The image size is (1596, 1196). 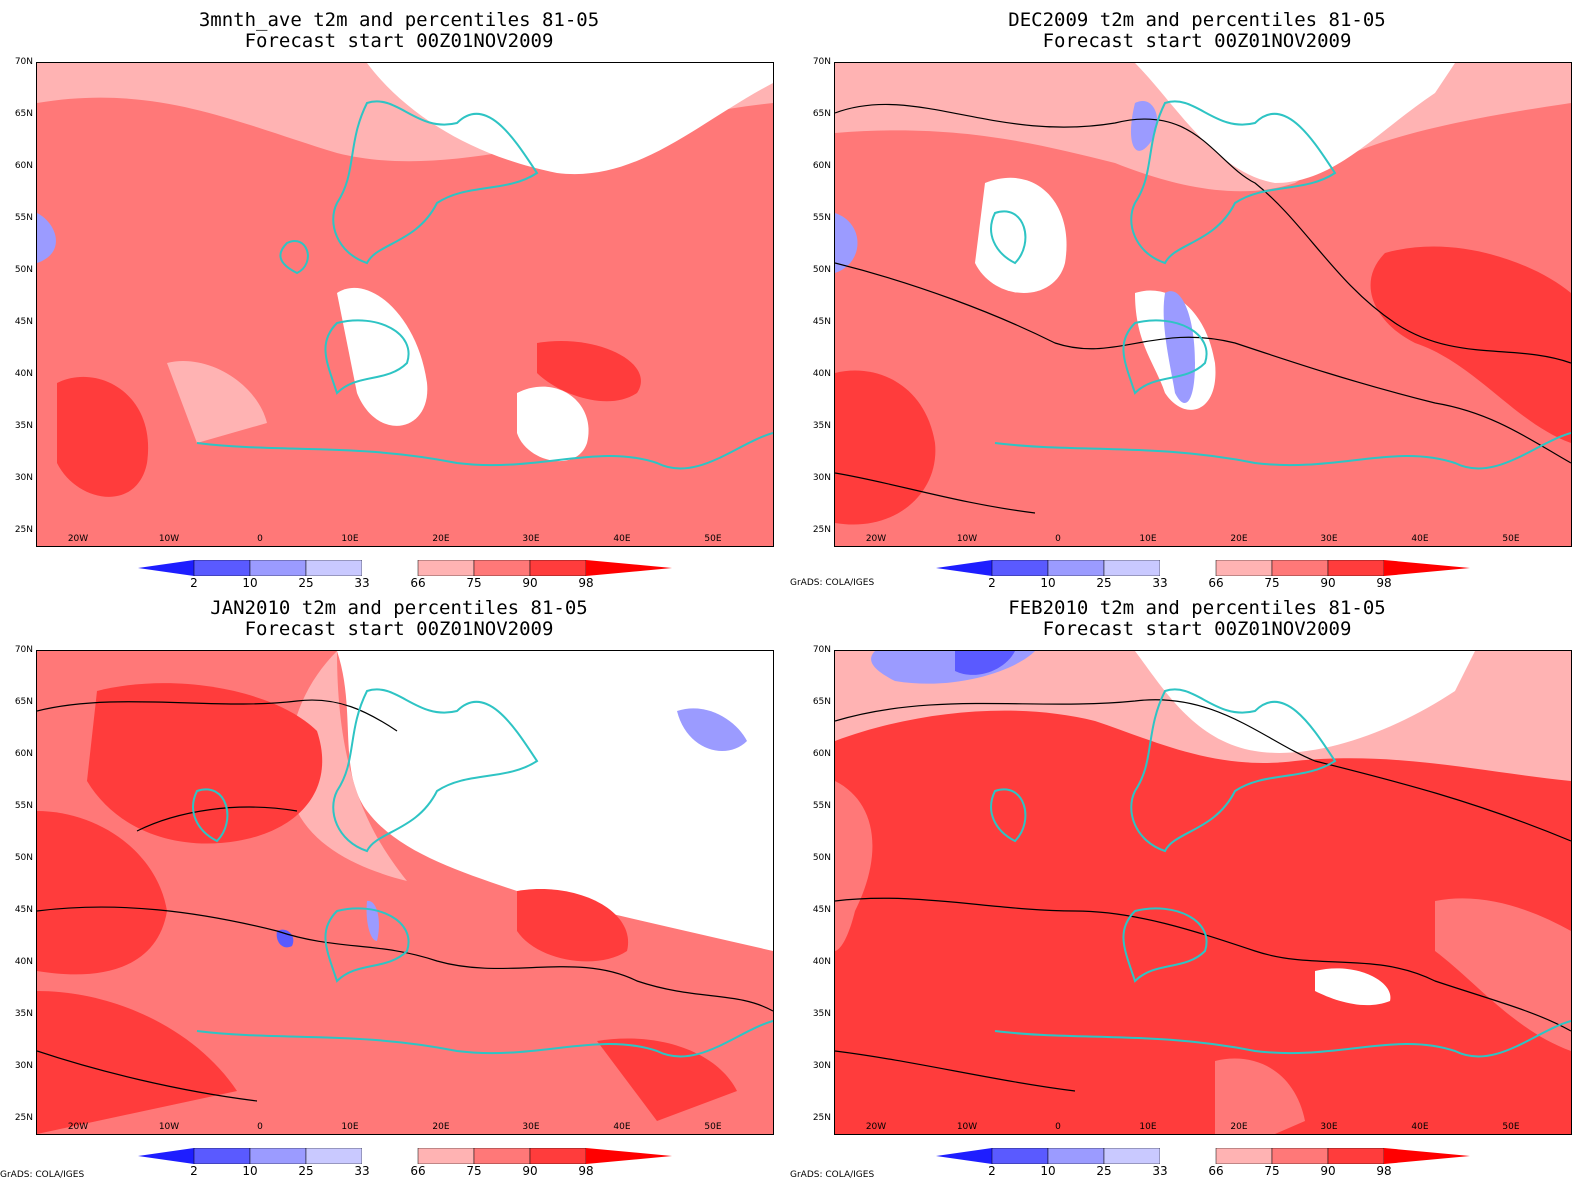 What do you see at coordinates (589, 371) in the screenshot?
I see `field-warmer` at bounding box center [589, 371].